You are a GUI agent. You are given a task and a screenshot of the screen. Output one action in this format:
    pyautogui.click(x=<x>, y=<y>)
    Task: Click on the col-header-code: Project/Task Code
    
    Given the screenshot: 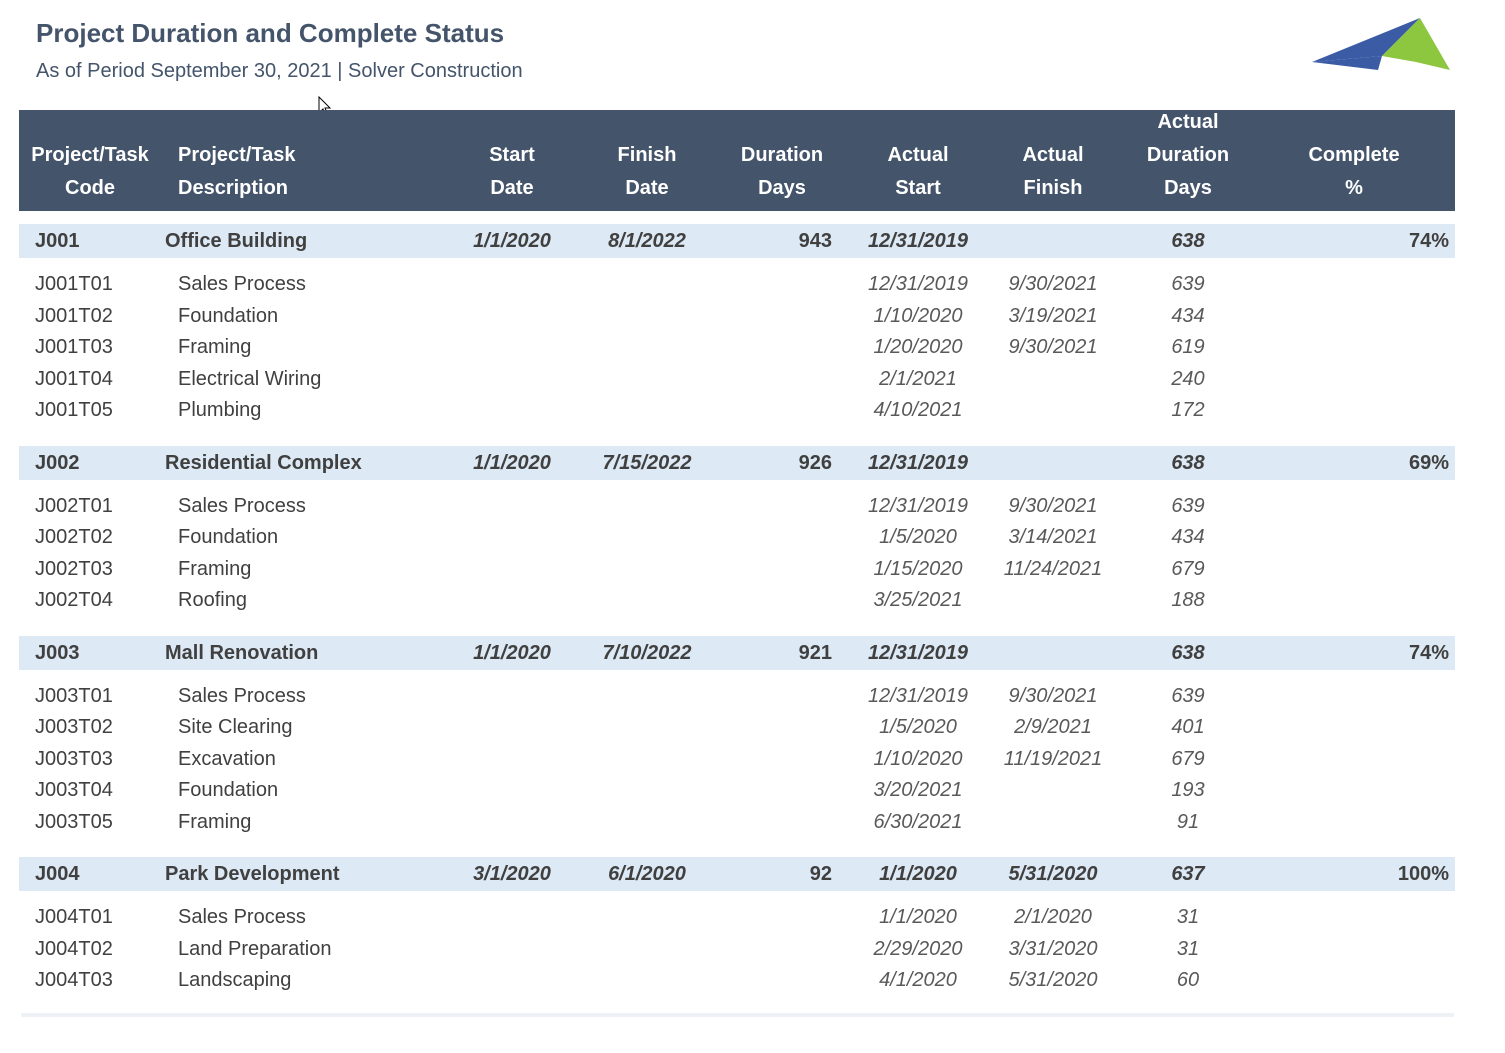 What is the action you would take?
    pyautogui.click(x=90, y=172)
    